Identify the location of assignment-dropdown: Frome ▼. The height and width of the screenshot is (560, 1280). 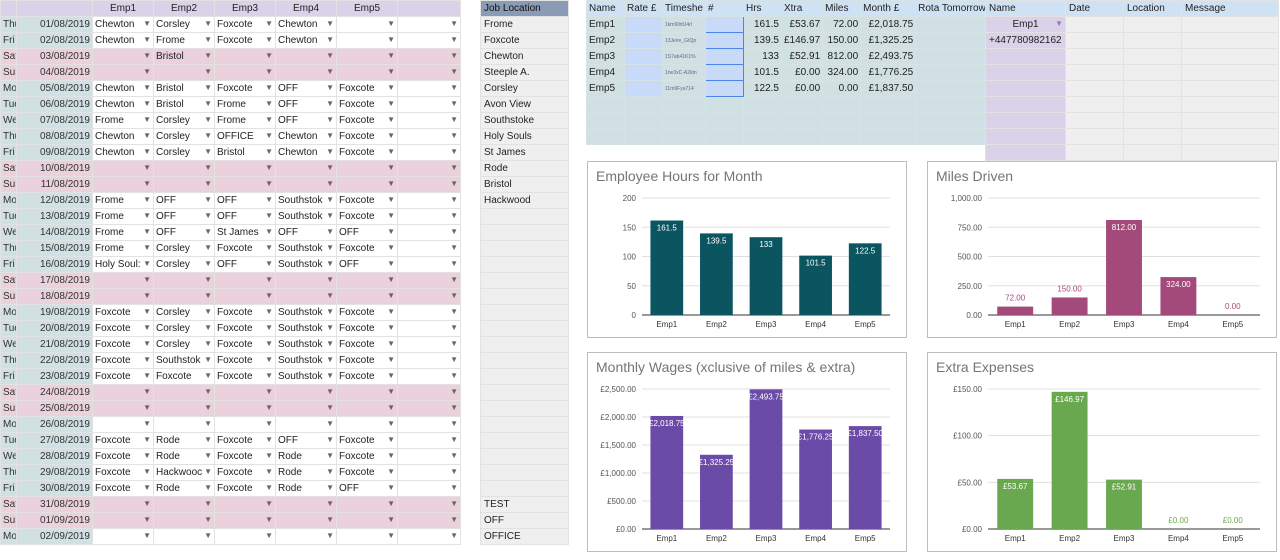
(123, 232).